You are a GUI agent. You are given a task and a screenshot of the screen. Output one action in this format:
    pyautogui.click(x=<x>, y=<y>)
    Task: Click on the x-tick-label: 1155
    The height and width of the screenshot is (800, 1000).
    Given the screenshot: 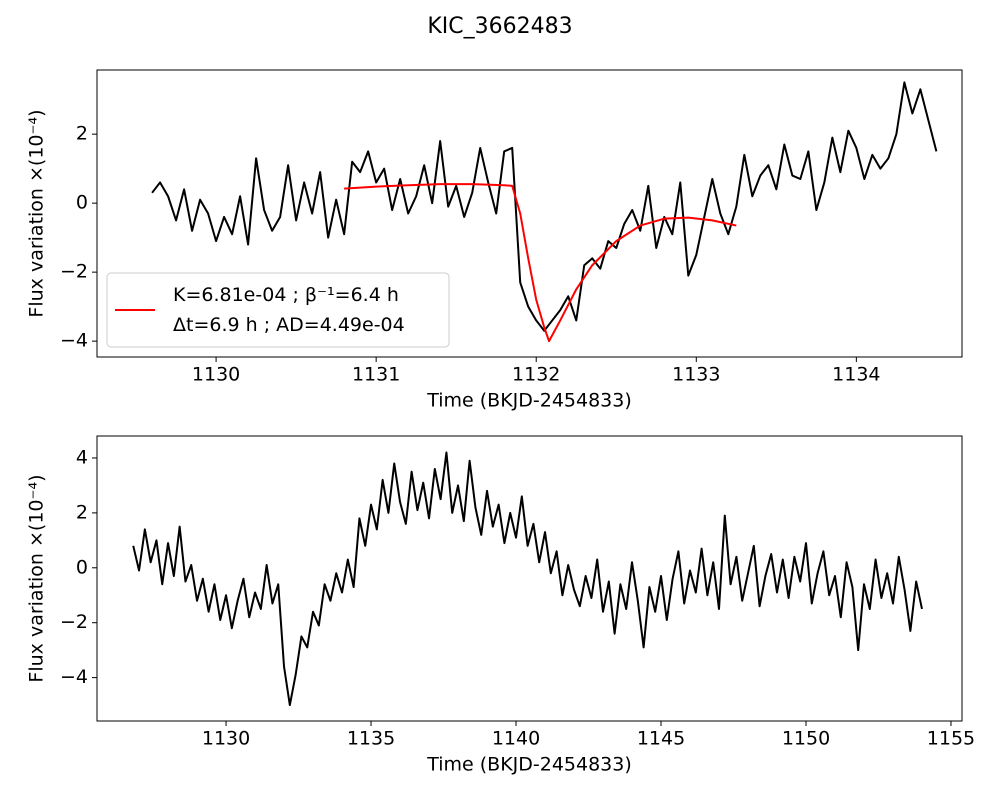 What is the action you would take?
    pyautogui.click(x=951, y=739)
    